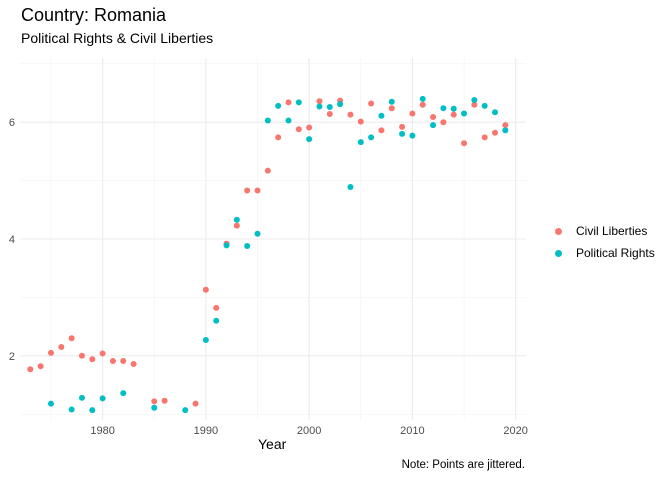 The image size is (672, 480). I want to click on y-tick-label: 6, so click(12, 123).